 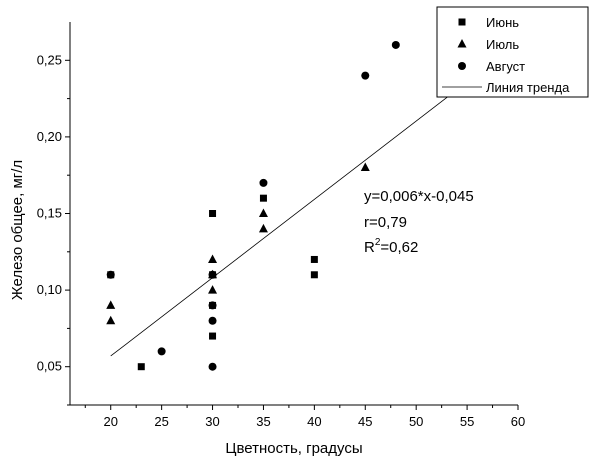 I want to click on regression-annotation: y=0,006*x-0,045 r=0,79 R2=0,62, so click(x=419, y=222).